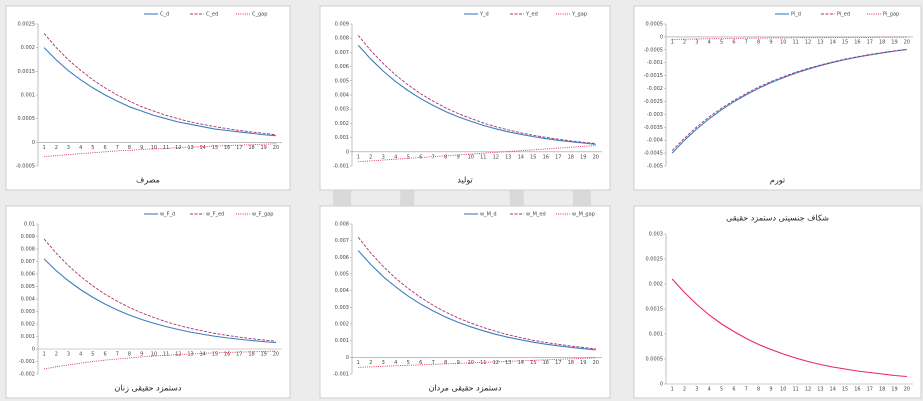 This screenshot has height=401, width=923. I want to click on x-tick-label: 2, so click(684, 390).